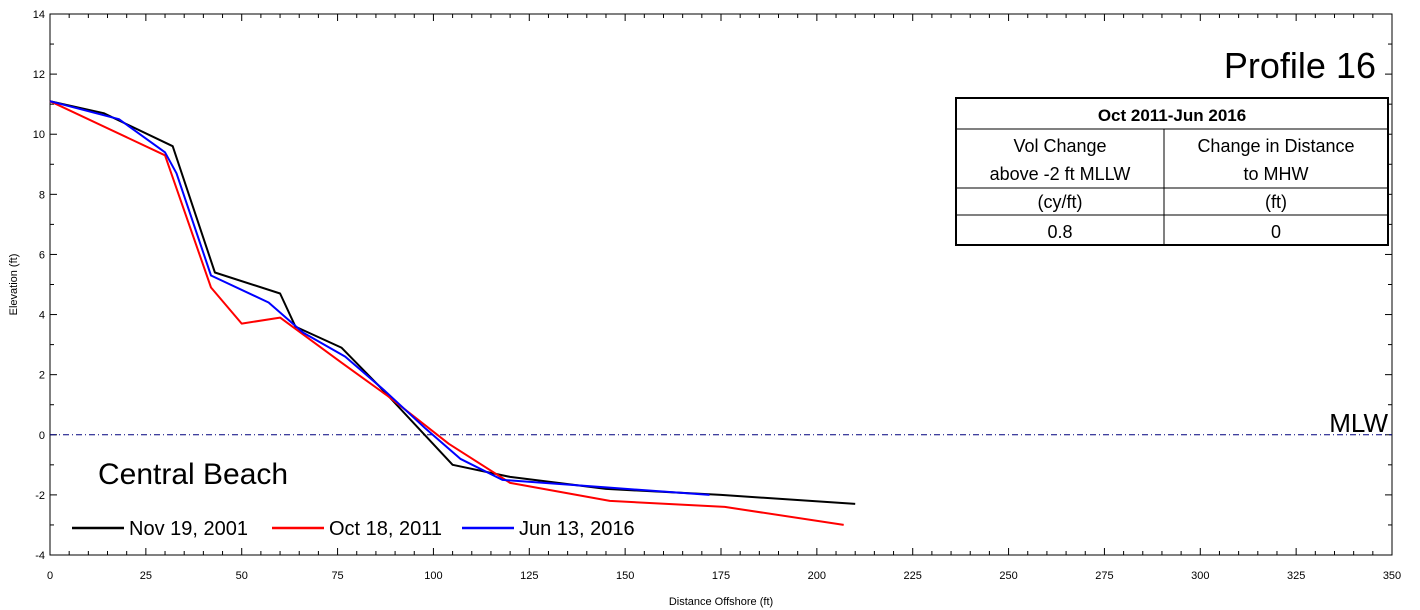 Image resolution: width=1420 pixels, height=610 pixels. What do you see at coordinates (1300, 65) in the screenshot?
I see `chart-title: Profile 16` at bounding box center [1300, 65].